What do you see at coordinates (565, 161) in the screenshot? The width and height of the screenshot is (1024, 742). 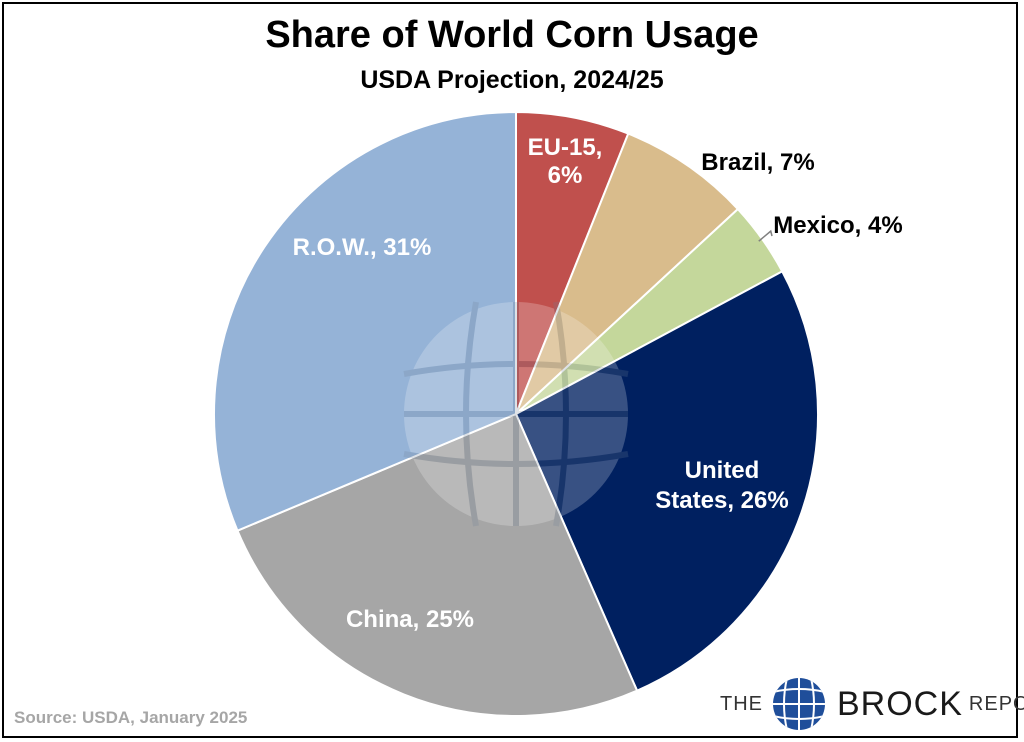 I see `slice-label-0: EU-15, 6%` at bounding box center [565, 161].